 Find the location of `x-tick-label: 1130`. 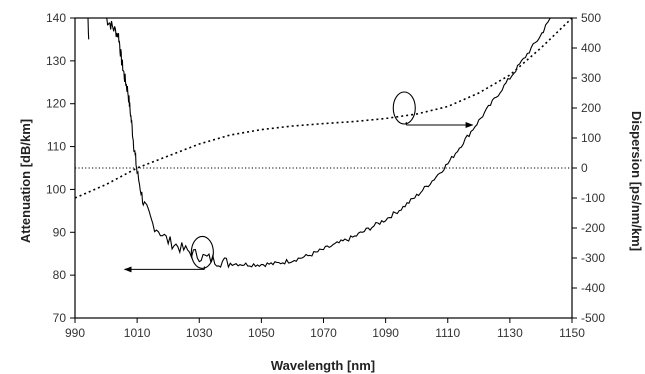

x-tick-label: 1130 is located at coordinates (510, 333).